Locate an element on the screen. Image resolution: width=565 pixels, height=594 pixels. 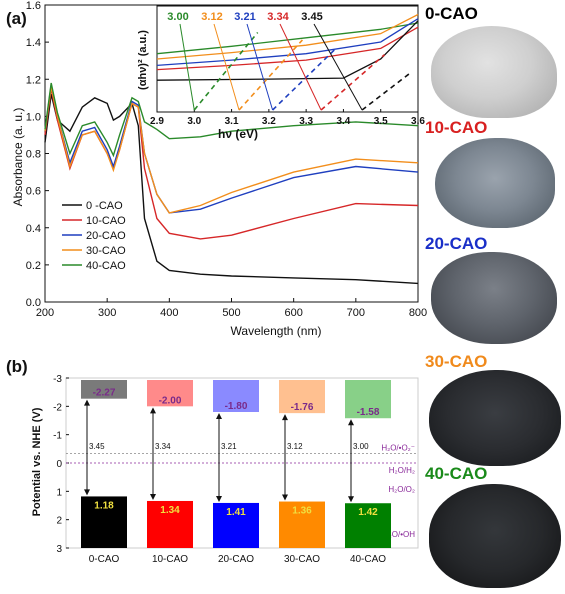
inset-x-tick-label: 3.6 is located at coordinates (418, 121).